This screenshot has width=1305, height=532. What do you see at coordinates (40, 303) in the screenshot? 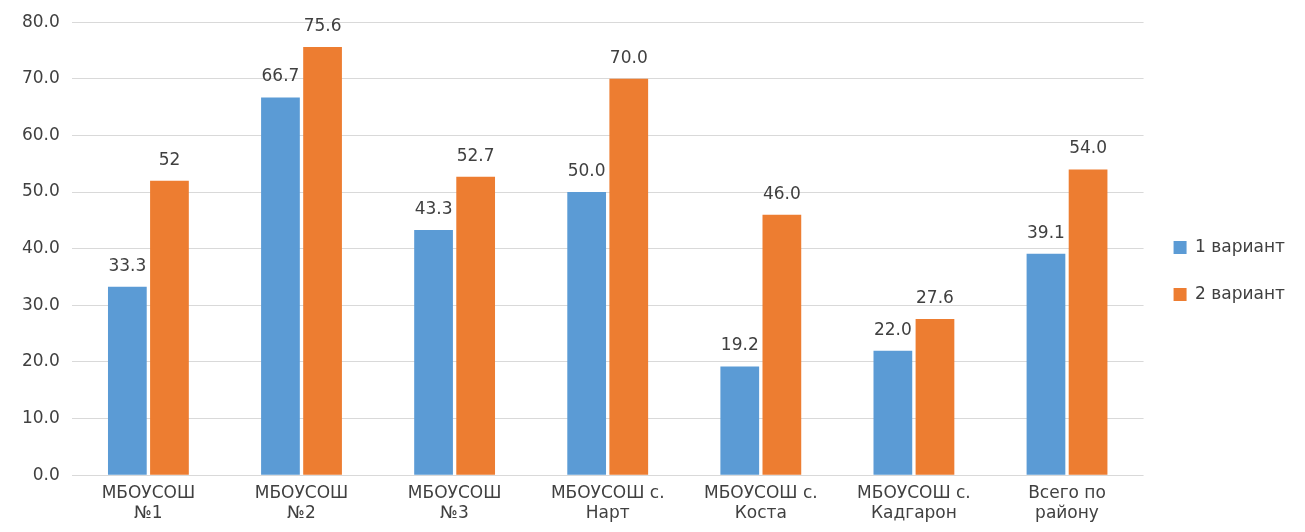
I see `y-tick-label: 30.0` at bounding box center [40, 303].